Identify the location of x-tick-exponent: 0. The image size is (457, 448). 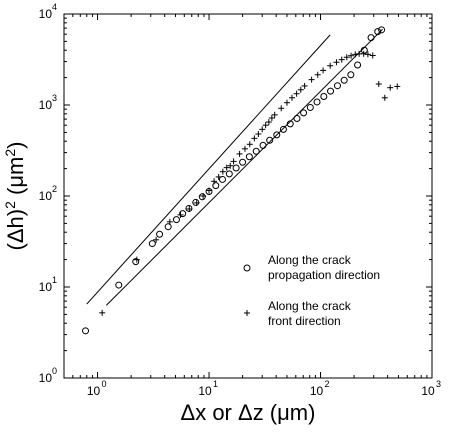
(104, 384).